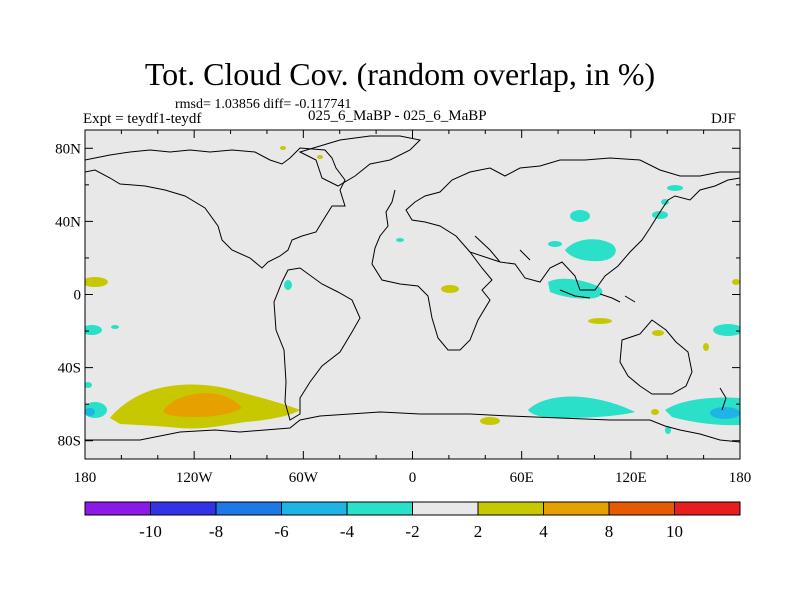 The width and height of the screenshot is (800, 600). What do you see at coordinates (142, 119) in the screenshot?
I see `experiment-label: Expt = teydf1-teydf` at bounding box center [142, 119].